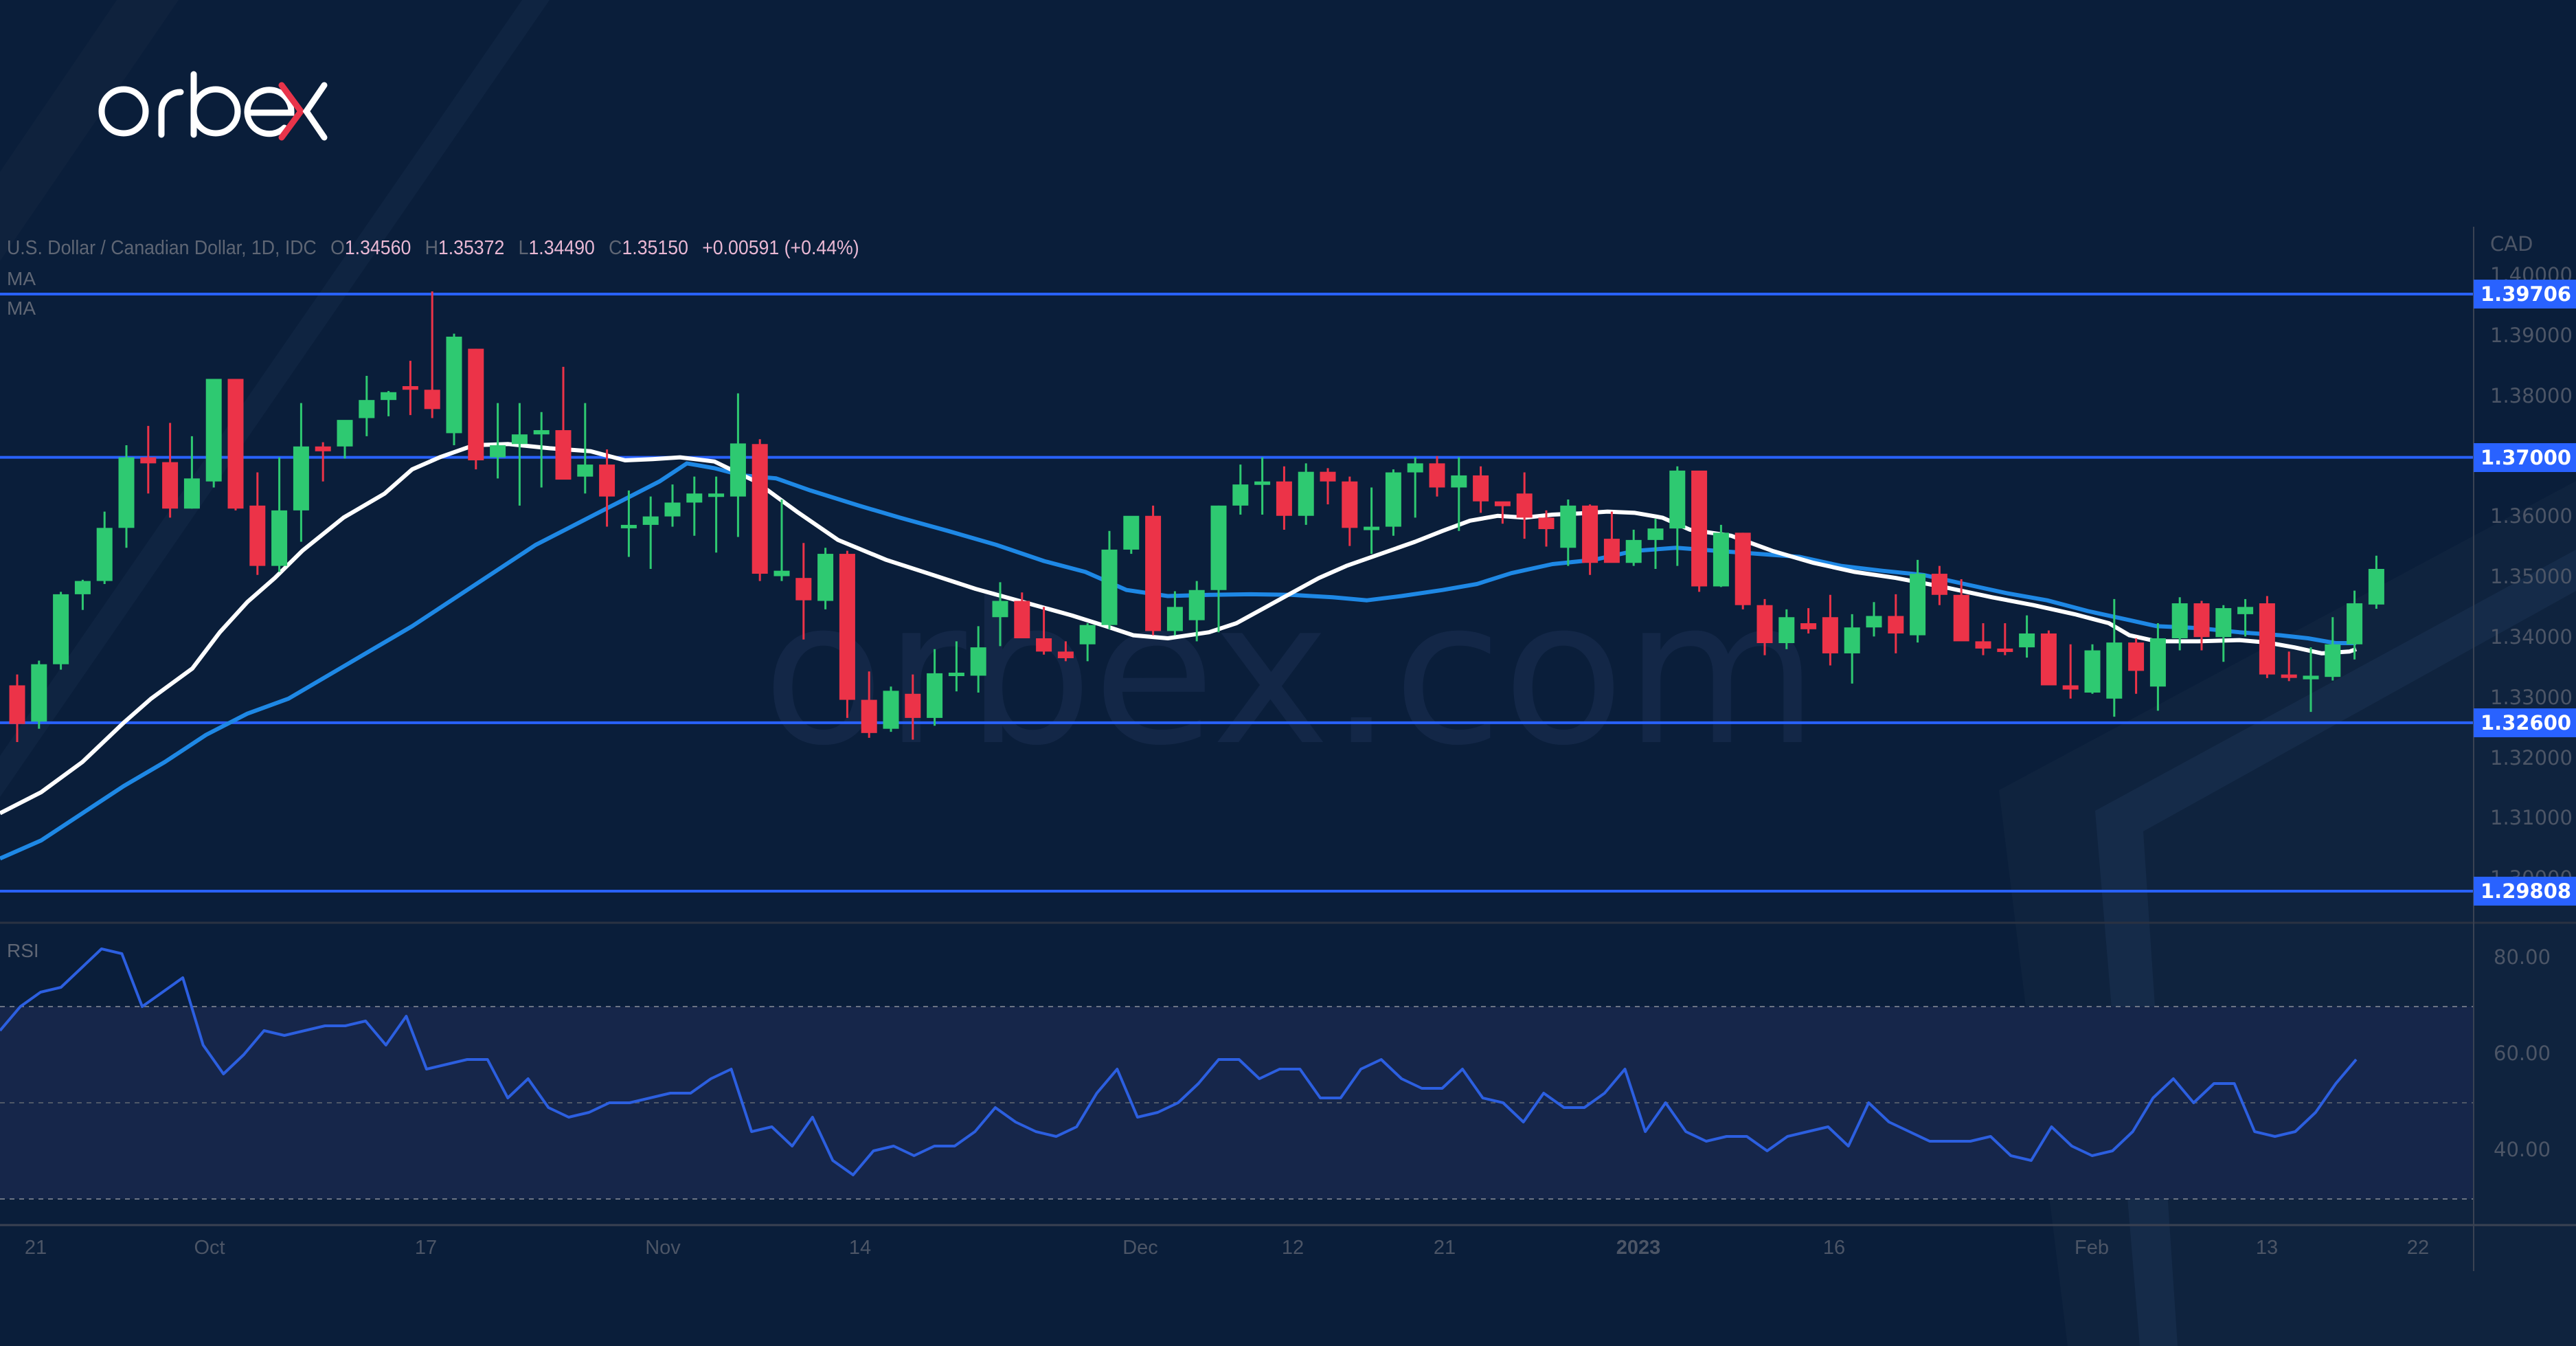 Image resolution: width=2576 pixels, height=1346 pixels. Describe the element at coordinates (2525, 294) in the screenshot. I see `level-price-tag: 1.39706` at that location.